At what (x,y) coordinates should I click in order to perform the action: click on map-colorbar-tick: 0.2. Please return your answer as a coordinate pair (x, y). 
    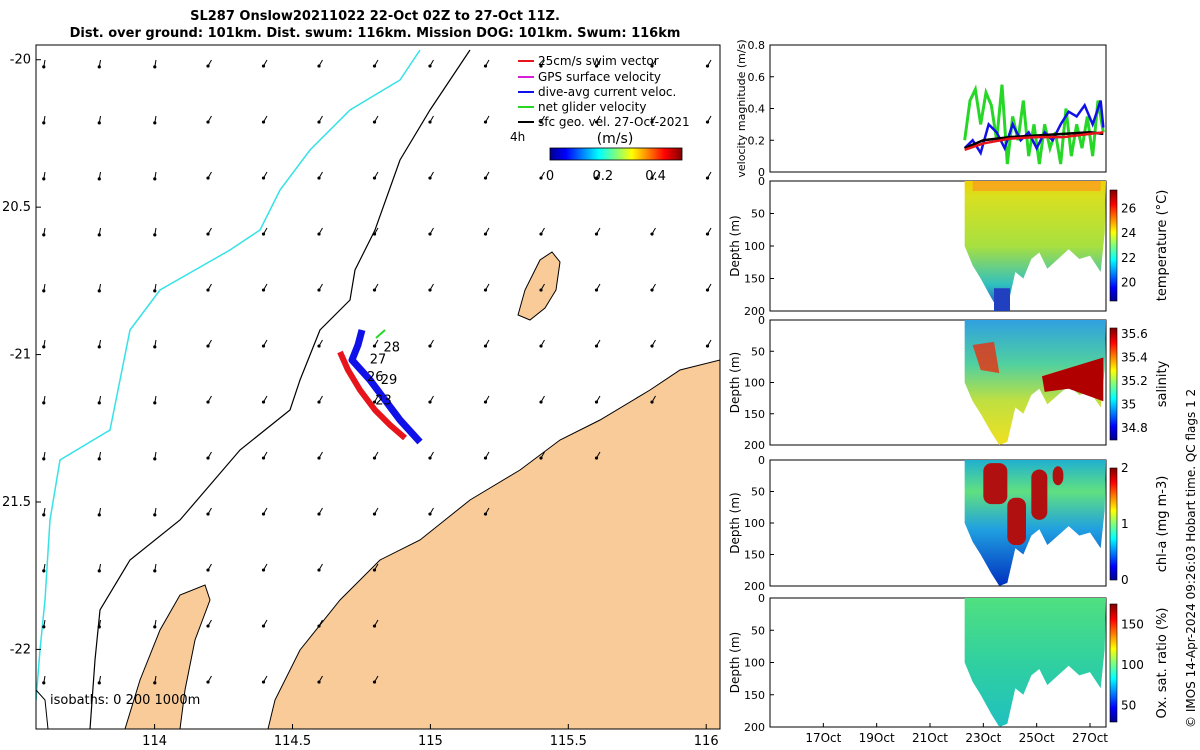
    Looking at the image, I should click on (602, 176).